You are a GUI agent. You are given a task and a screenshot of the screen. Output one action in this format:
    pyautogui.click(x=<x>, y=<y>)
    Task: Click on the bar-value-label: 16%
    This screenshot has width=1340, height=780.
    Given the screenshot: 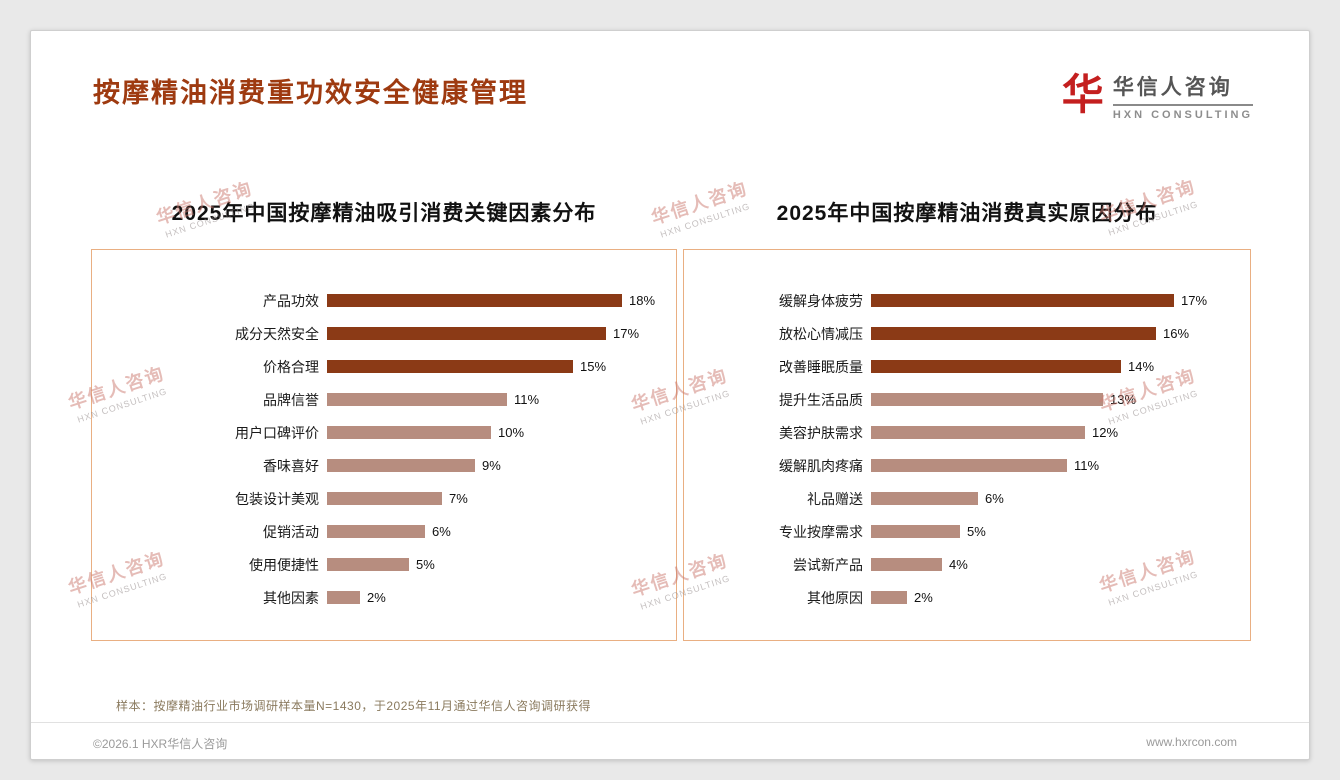 What is the action you would take?
    pyautogui.click(x=1176, y=333)
    